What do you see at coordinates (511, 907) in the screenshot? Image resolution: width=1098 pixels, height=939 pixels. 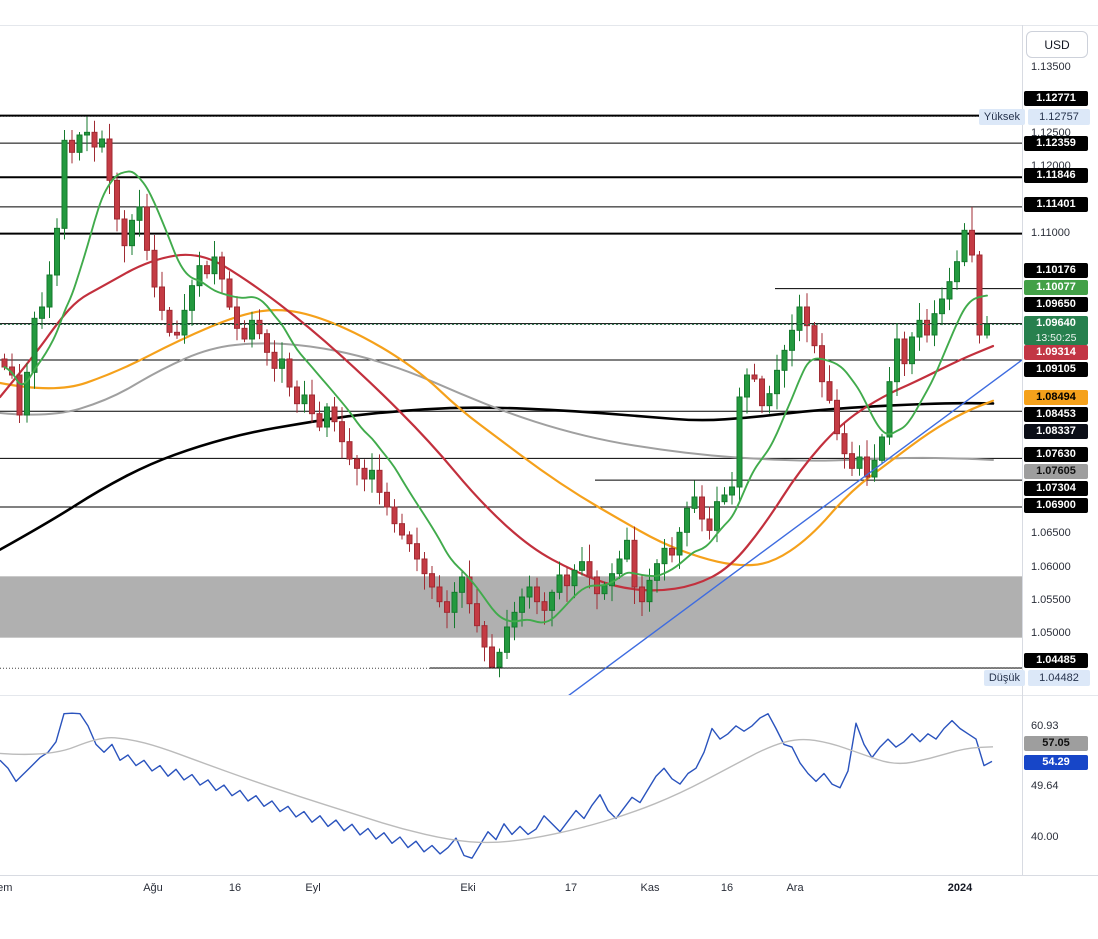 I see `time-axis: Tem Ağu 16 Eyl Eki 17 Kas 16 Ara 2024` at bounding box center [511, 907].